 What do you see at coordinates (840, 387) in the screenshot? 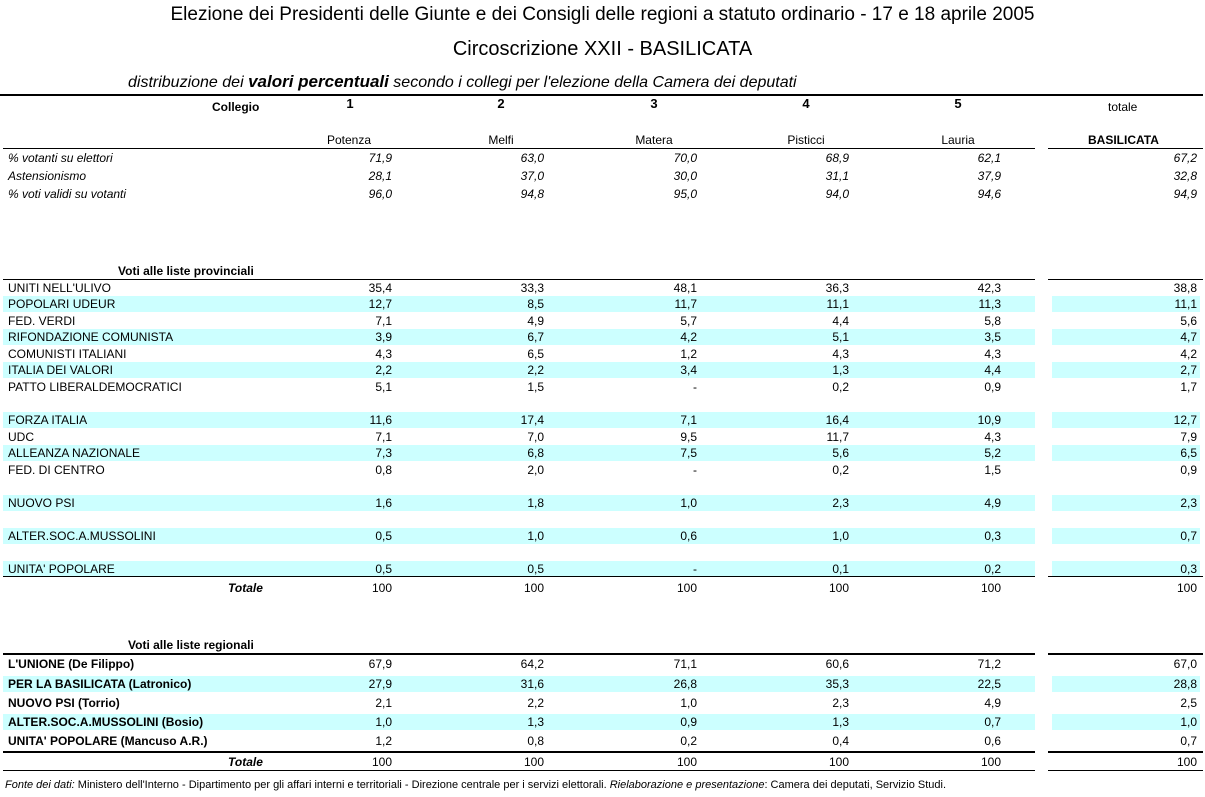
I see `provincial-list-value: 0,2` at bounding box center [840, 387].